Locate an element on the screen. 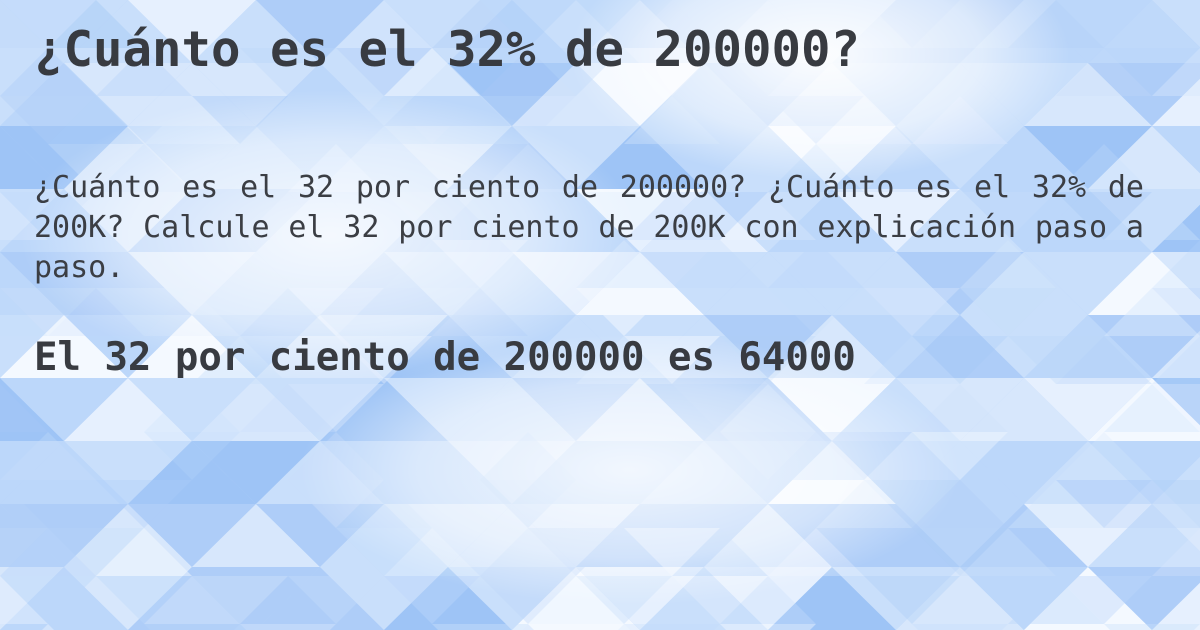  answer-text: El 32 por ciento de 200000 es 64000 is located at coordinates (445, 357).